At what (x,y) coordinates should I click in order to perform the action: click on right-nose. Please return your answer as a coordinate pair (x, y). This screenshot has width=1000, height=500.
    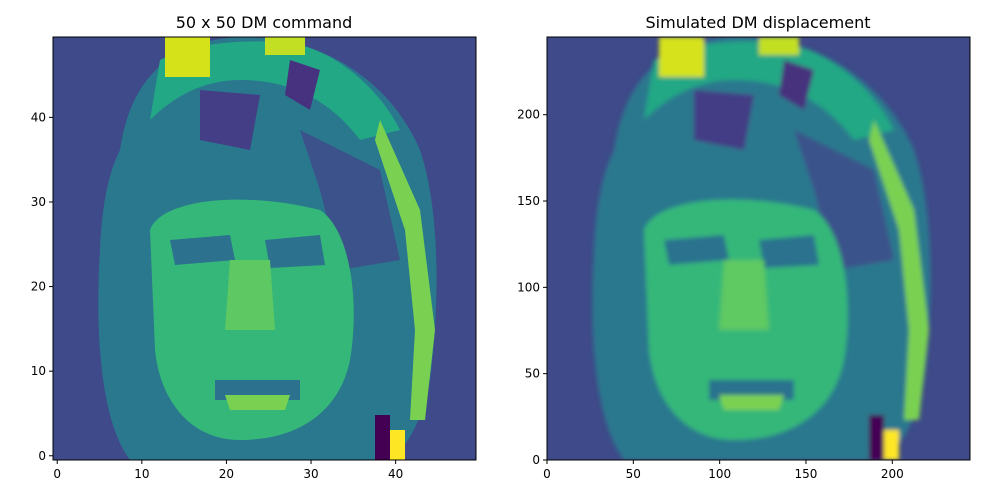
    Looking at the image, I should click on (744, 295).